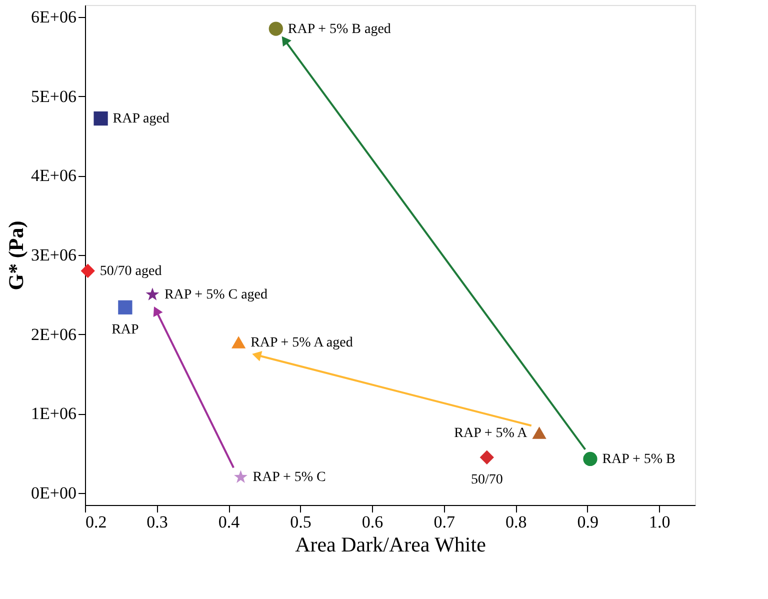 The width and height of the screenshot is (768, 599). I want to click on series-label: RAP + 5% B, so click(639, 459).